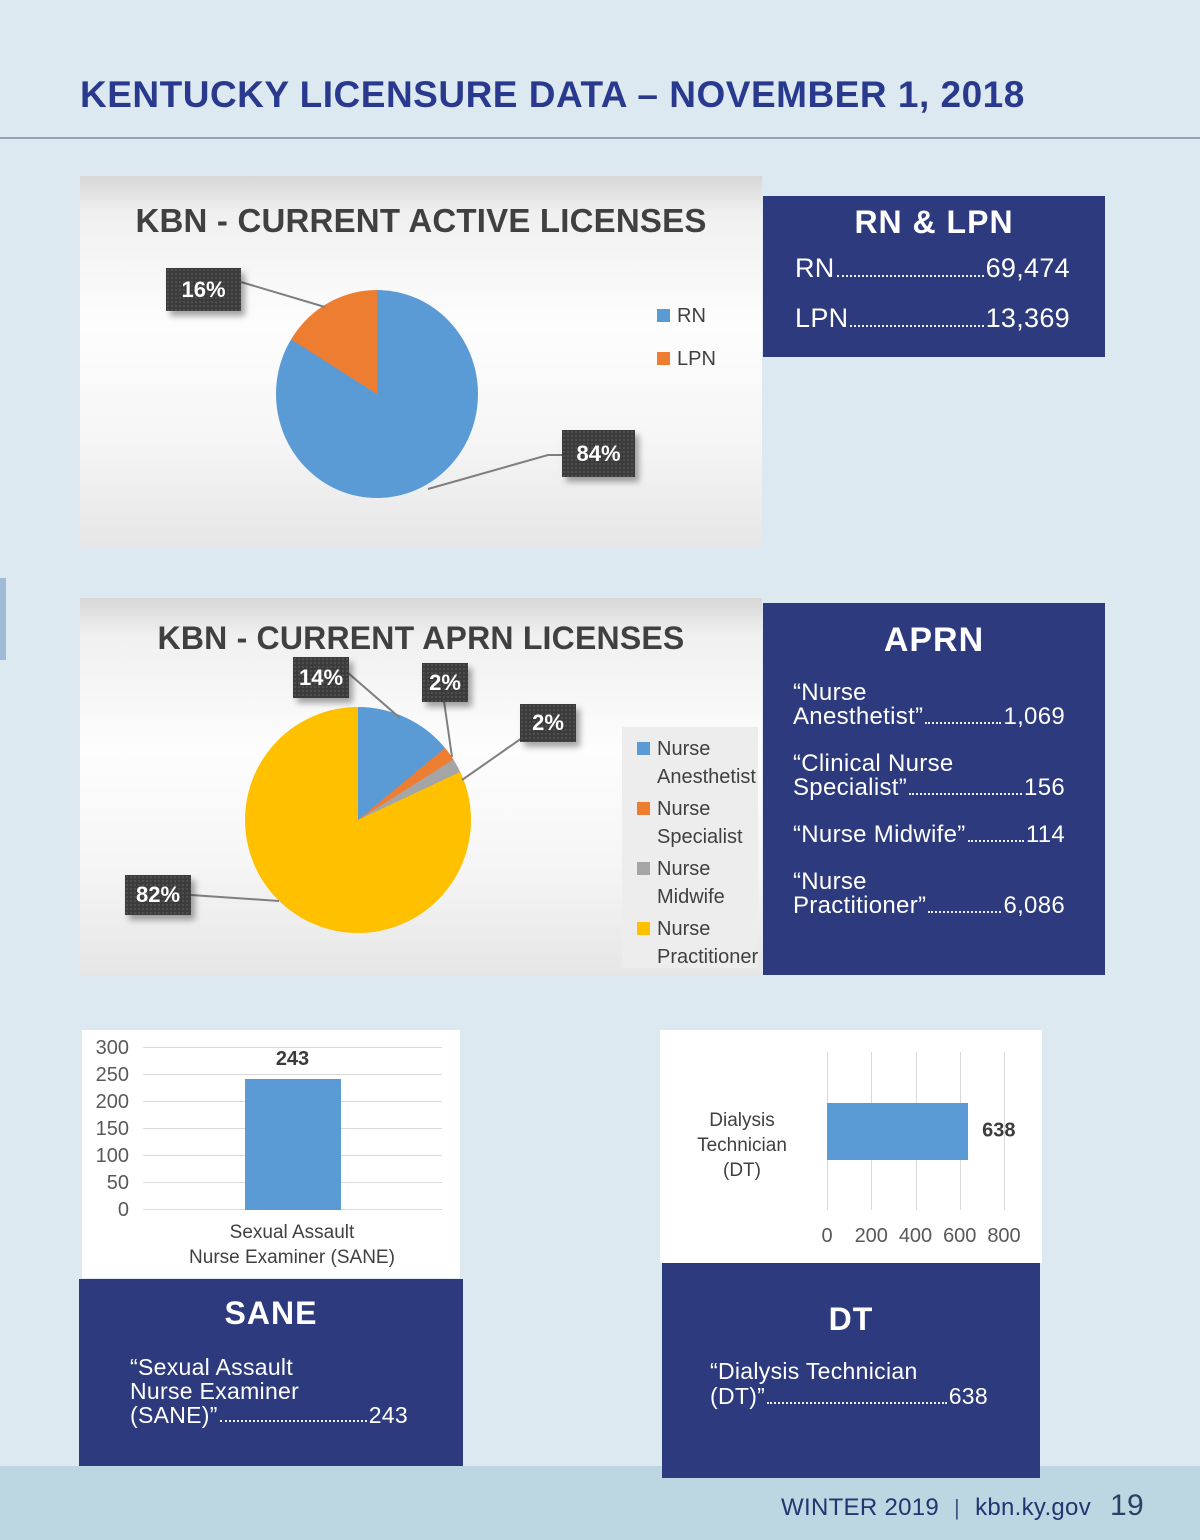  What do you see at coordinates (691, 316) in the screenshot?
I see `legend-label: RN` at bounding box center [691, 316].